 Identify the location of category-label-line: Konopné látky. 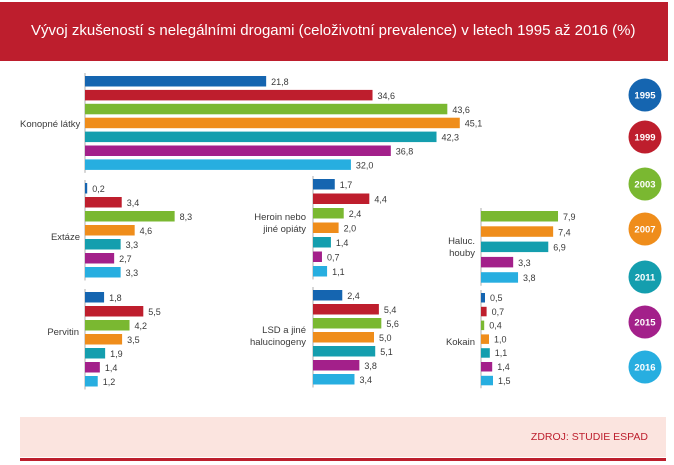
(50, 124).